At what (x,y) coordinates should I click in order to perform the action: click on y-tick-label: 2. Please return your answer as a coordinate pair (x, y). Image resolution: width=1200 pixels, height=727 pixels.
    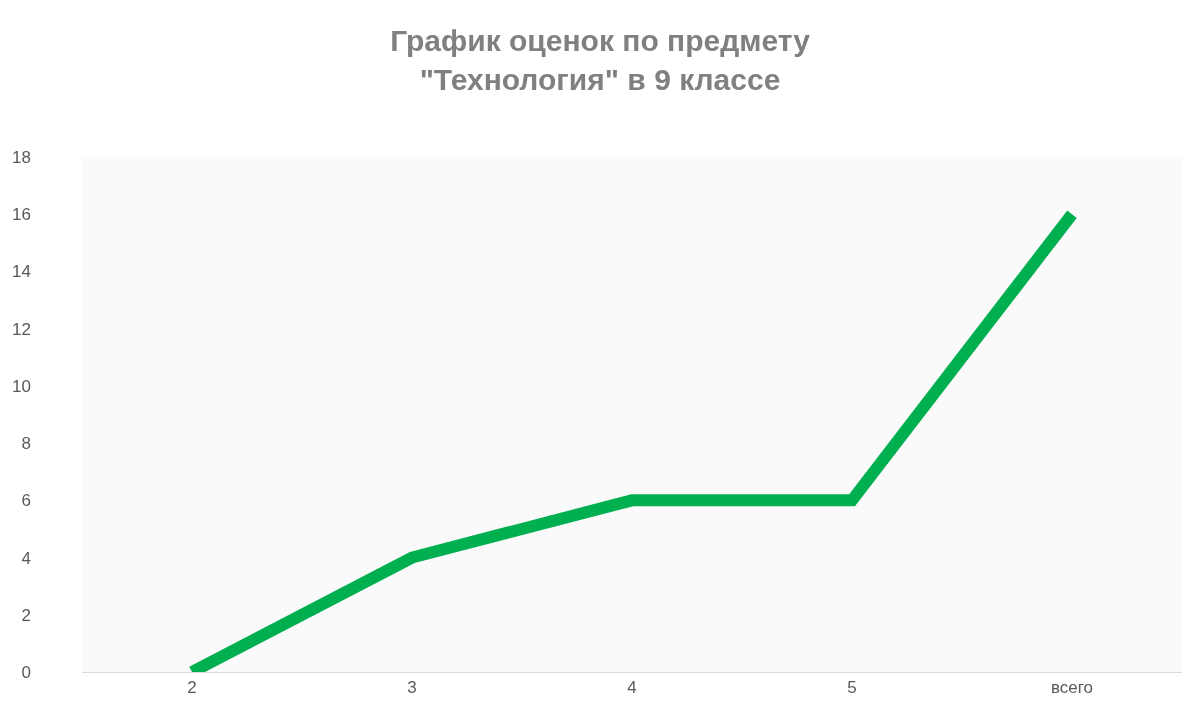
    Looking at the image, I should click on (26, 615).